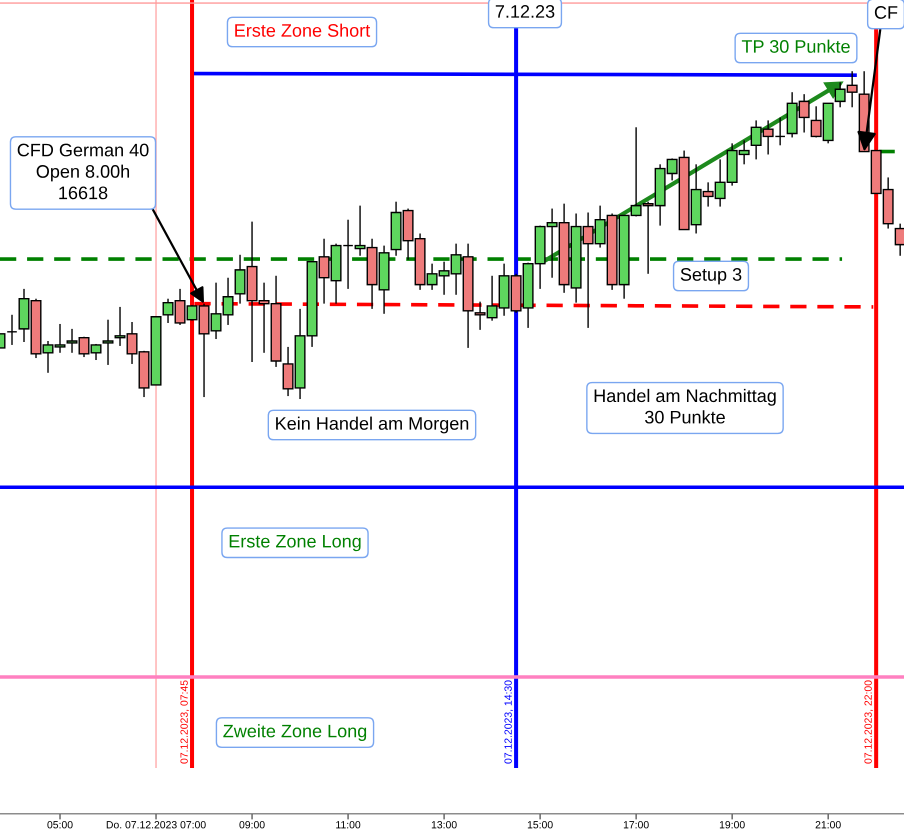  What do you see at coordinates (636, 824) in the screenshot?
I see `x-tick-label: 17:00` at bounding box center [636, 824].